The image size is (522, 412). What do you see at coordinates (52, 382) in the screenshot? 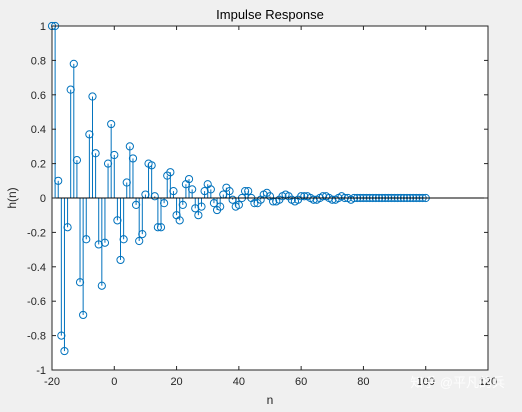
I see `x-tick-label: -20` at bounding box center [52, 382].